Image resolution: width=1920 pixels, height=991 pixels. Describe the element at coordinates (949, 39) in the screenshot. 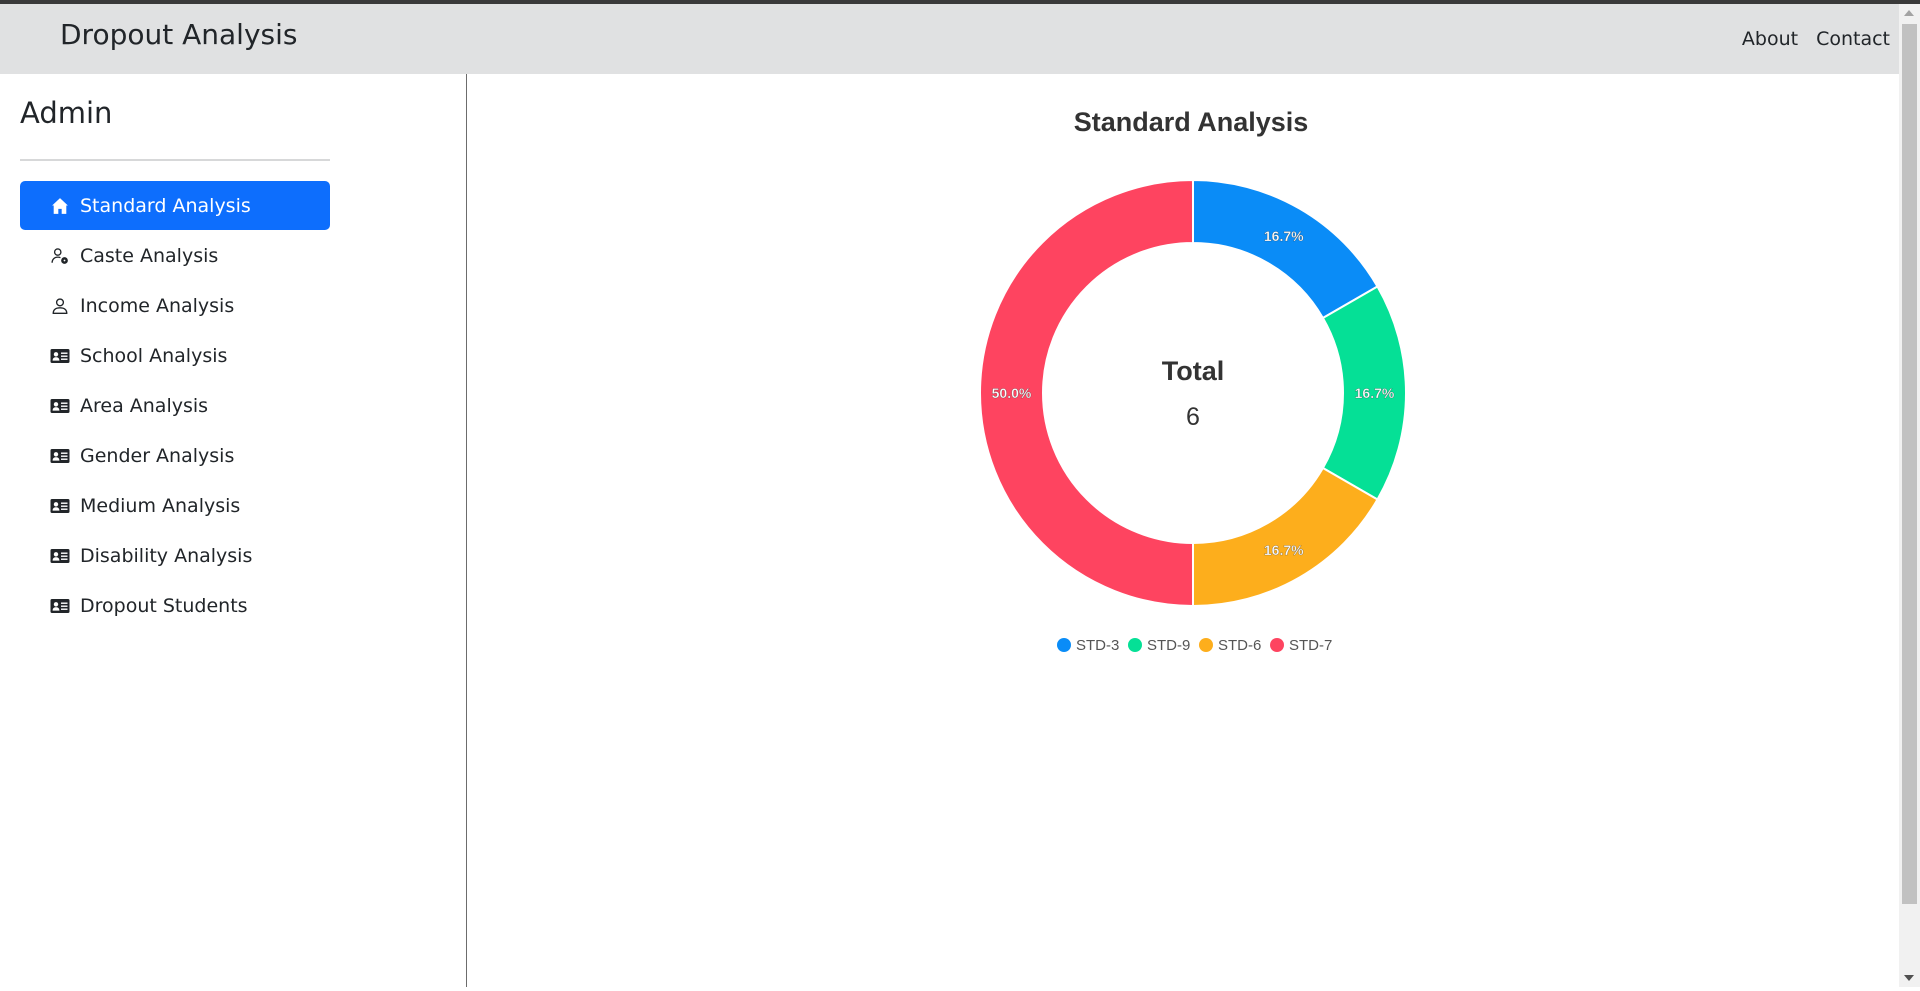

I see `navbar: Dropout Analysis About Contact` at that location.